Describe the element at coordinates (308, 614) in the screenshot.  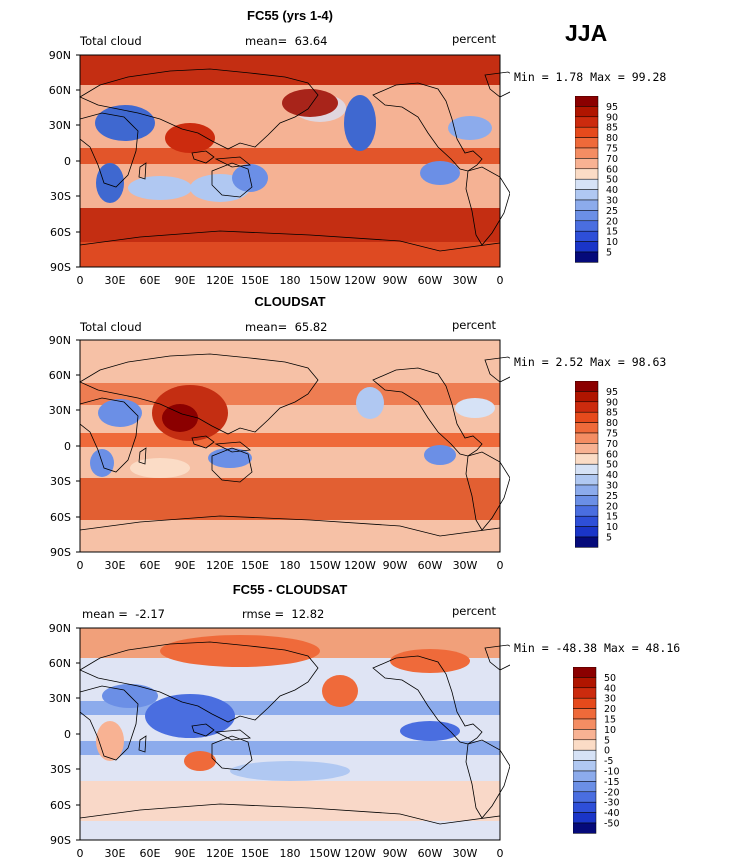
I see `panel-3-rmse-value: 12.82` at that location.